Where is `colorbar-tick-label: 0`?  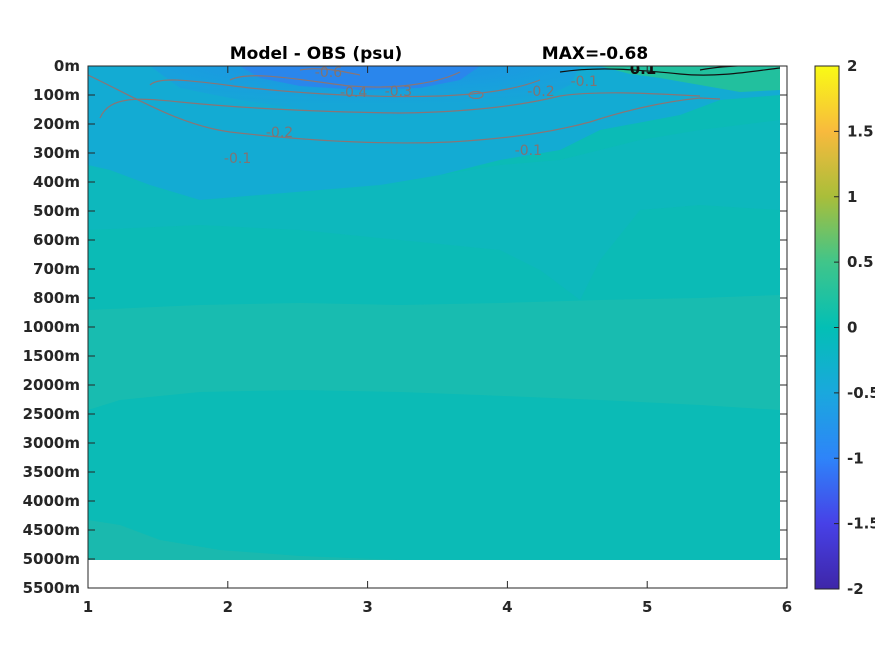 colorbar-tick-label: 0 is located at coordinates (852, 328).